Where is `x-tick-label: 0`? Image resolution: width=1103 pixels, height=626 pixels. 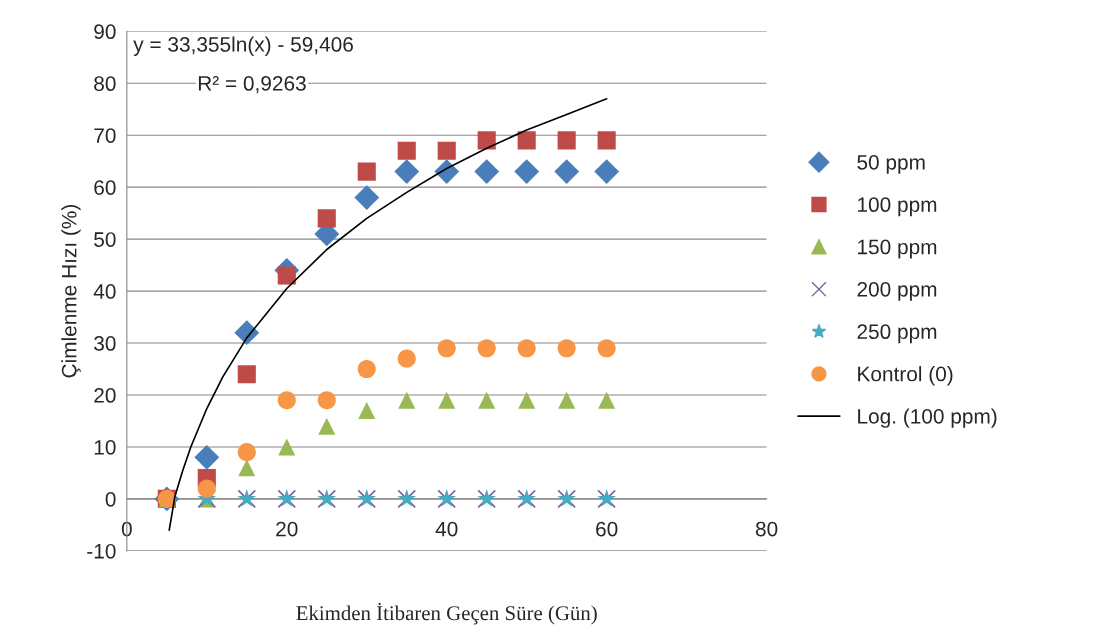
x-tick-label: 0 is located at coordinates (126, 529).